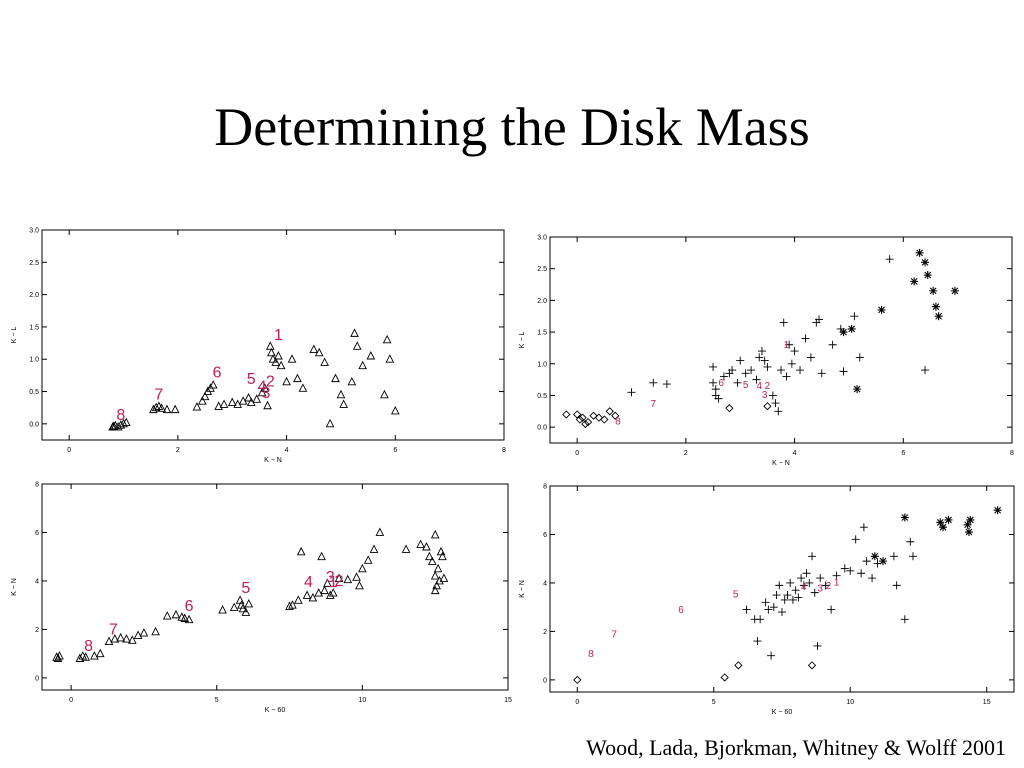 This screenshot has width=1024, height=768. I want to click on y-tick-label: 3.0, so click(34, 231).